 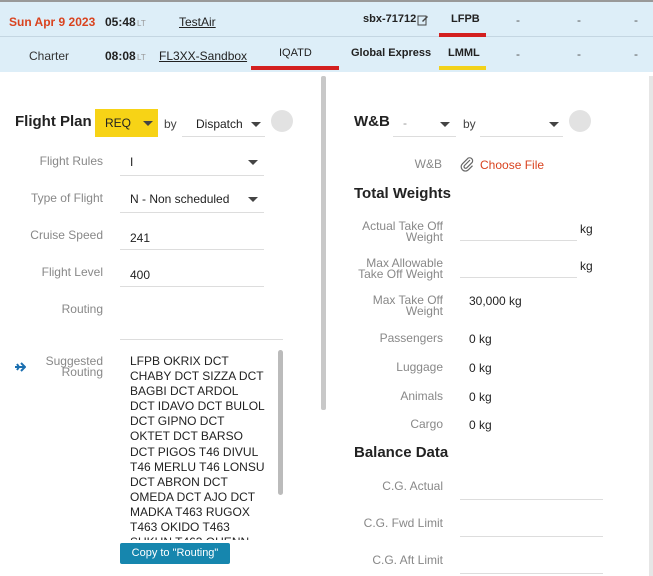 I want to click on wb-status-select: -, so click(x=424, y=123).